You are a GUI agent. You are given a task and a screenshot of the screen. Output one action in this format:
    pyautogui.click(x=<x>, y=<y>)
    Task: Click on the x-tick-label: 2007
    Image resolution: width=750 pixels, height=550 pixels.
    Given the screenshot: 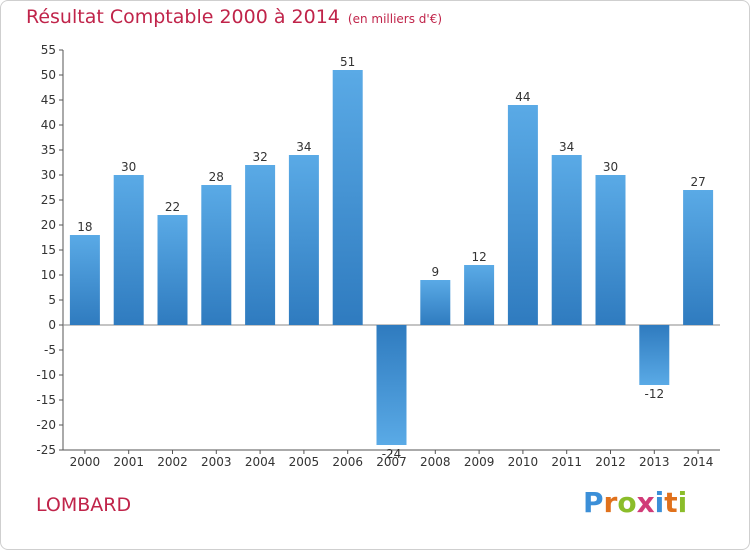 What is the action you would take?
    pyautogui.click(x=391, y=462)
    